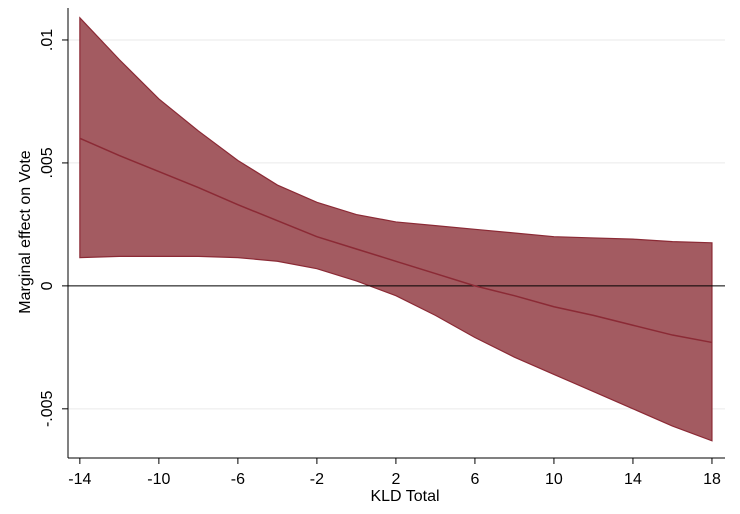 The image size is (740, 514). What do you see at coordinates (474, 479) in the screenshot?
I see `x-tick-label: 6` at bounding box center [474, 479].